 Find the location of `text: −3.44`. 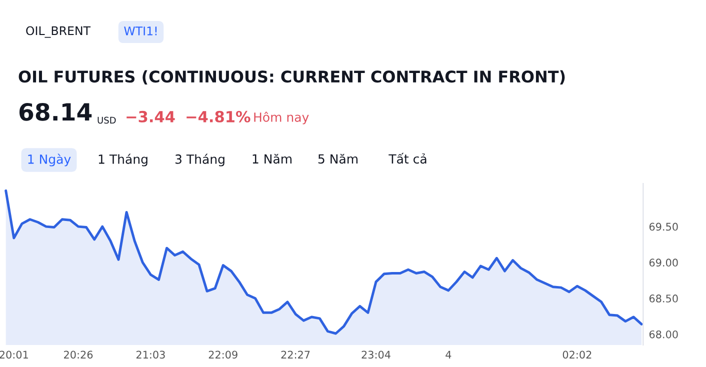

text: −3.44 is located at coordinates (150, 116).